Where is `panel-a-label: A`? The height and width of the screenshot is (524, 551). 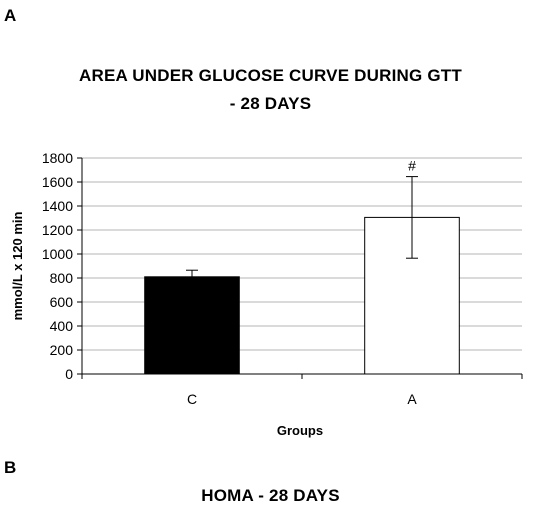
panel-a-label: A is located at coordinates (10, 15).